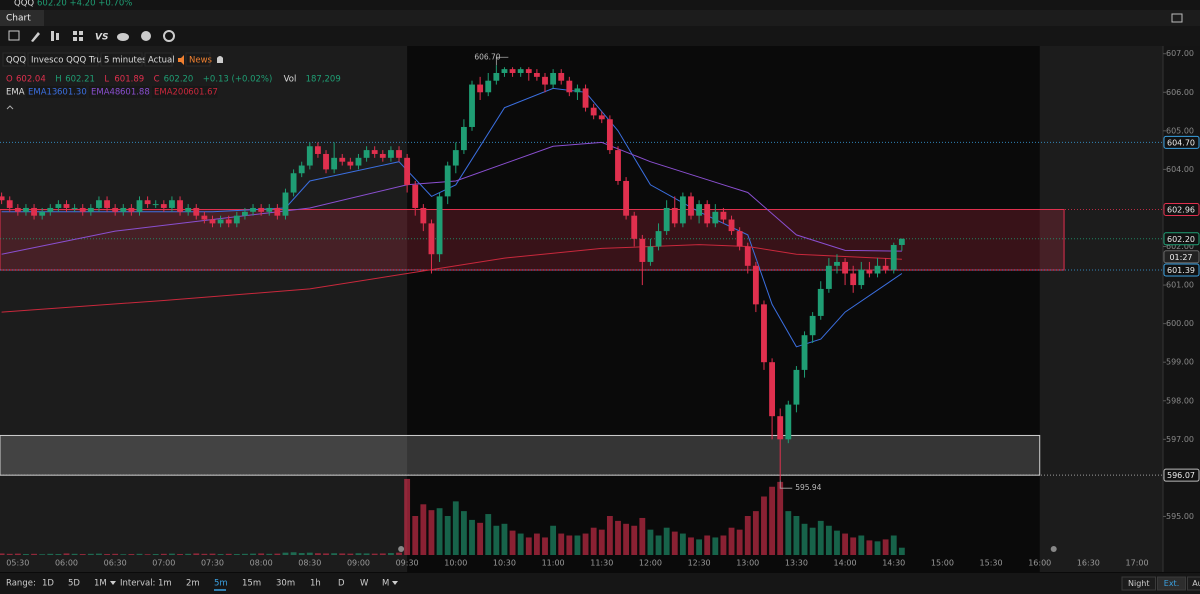 The image size is (1200, 594). I want to click on toggle-label: Ext., so click(1171, 583).